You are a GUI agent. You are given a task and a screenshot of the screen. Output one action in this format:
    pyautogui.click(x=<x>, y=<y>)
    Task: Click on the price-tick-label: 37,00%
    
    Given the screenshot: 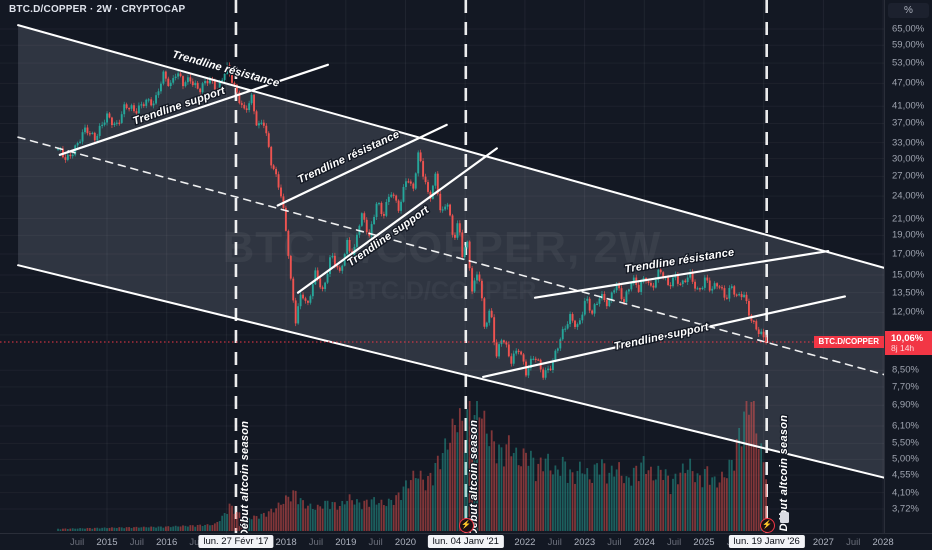 What is the action you would take?
    pyautogui.click(x=908, y=123)
    